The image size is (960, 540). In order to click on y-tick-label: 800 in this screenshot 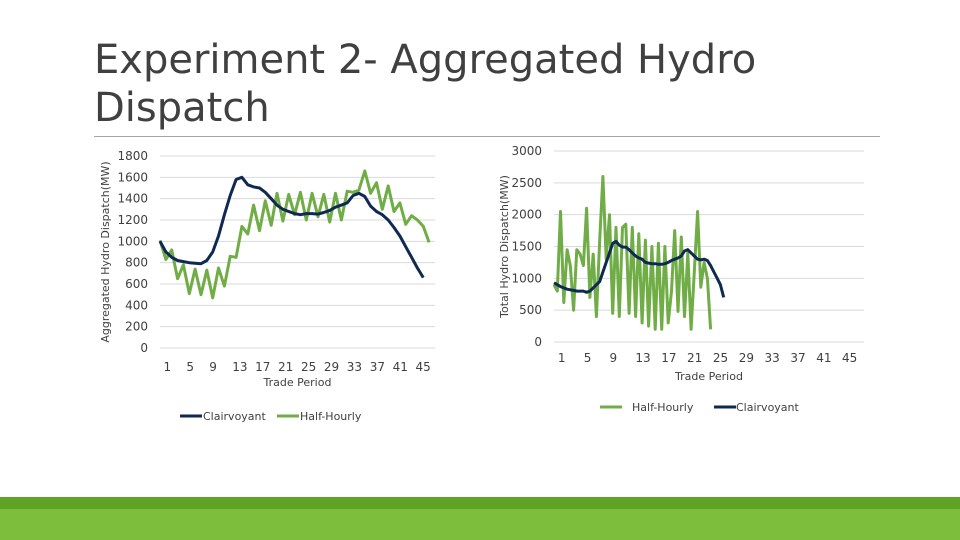, I will do `click(136, 263)`.